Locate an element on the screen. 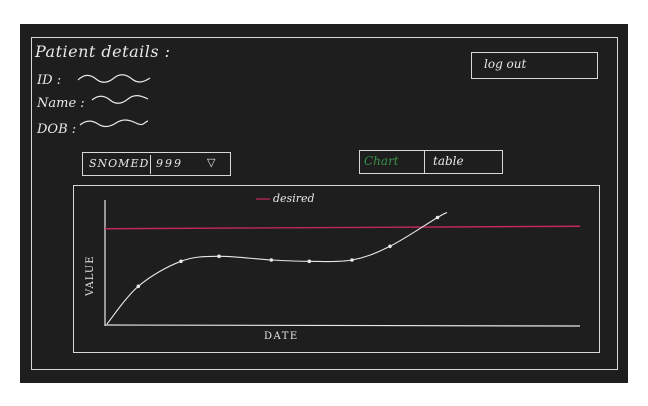 The image size is (648, 406). code-value: 999 is located at coordinates (169, 163).